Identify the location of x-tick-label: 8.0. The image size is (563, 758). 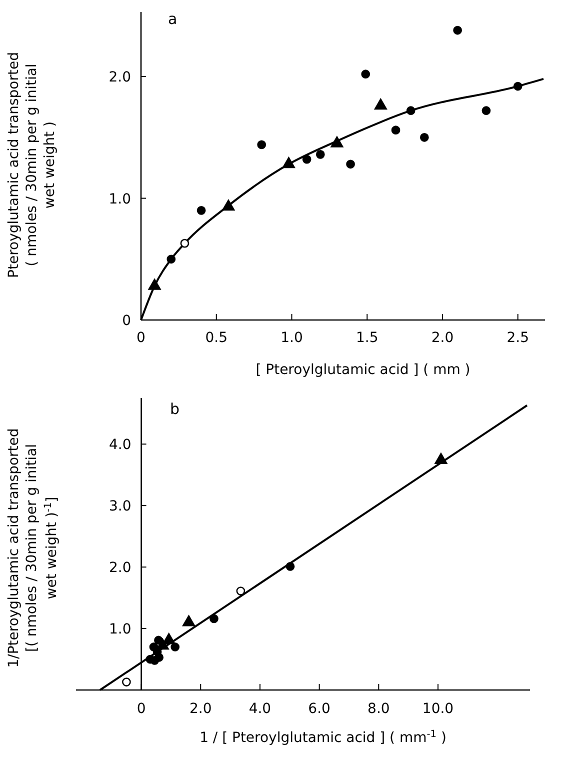
(379, 709).